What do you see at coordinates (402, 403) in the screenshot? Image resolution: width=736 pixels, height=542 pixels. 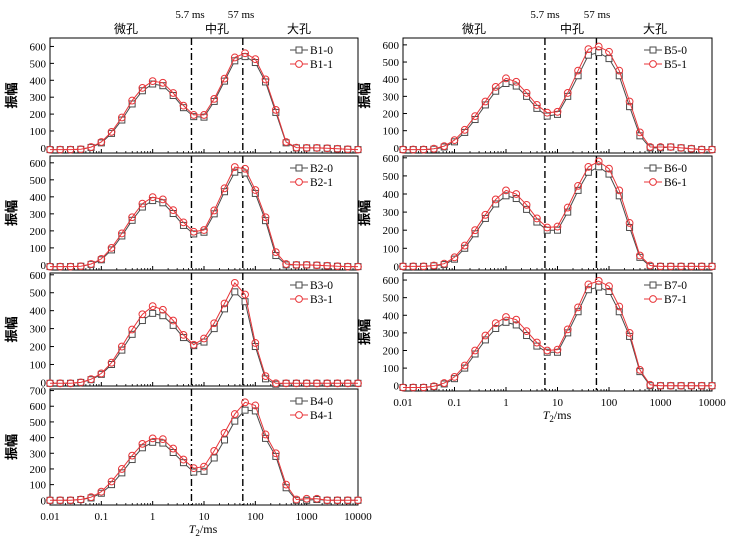 I see `x-tick-label: 0.01` at bounding box center [402, 403].